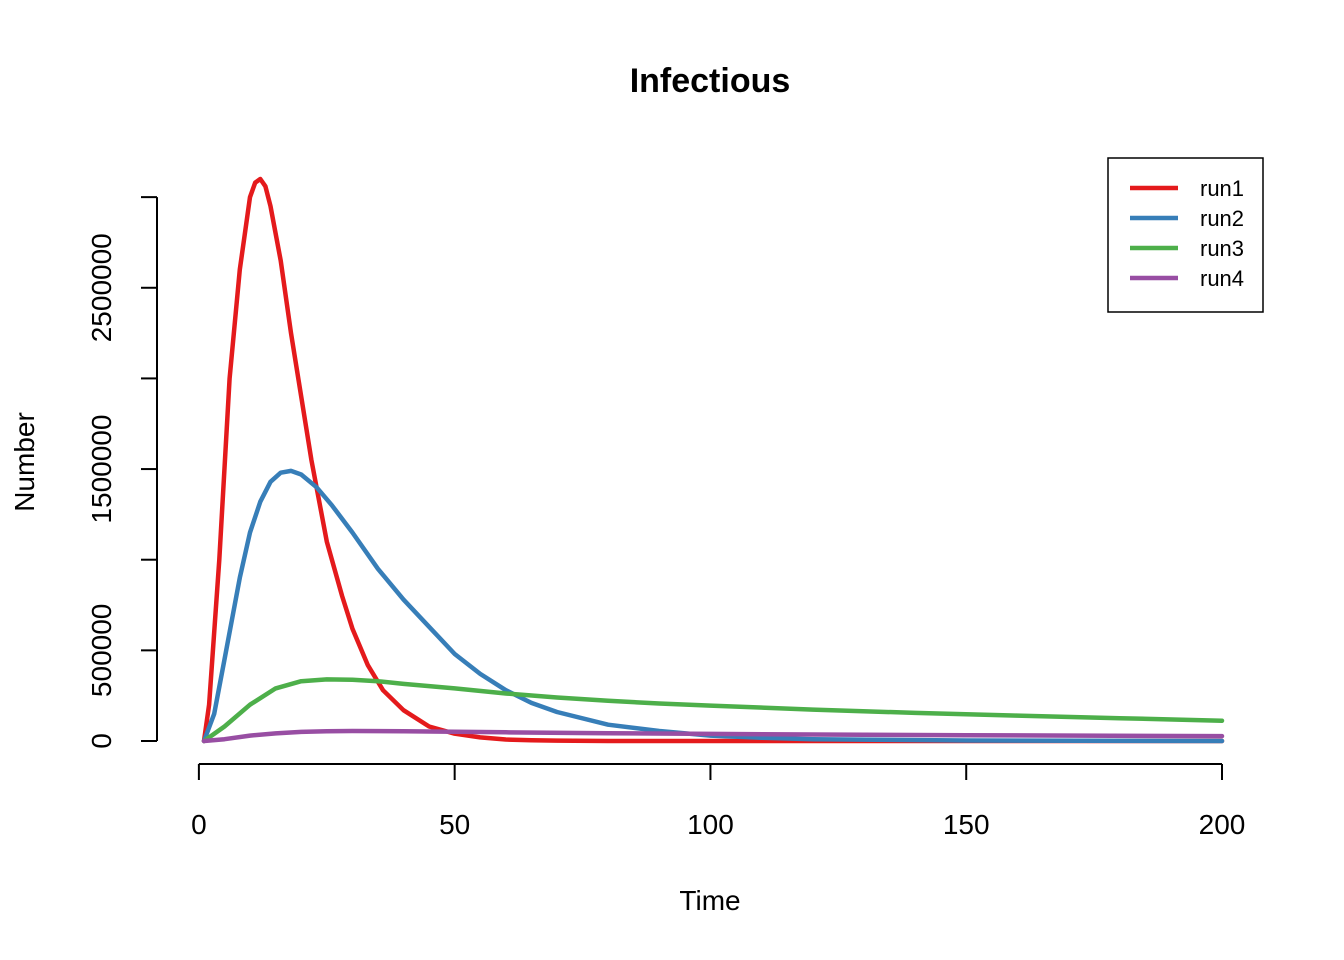  I want to click on x-tick-label: 0, so click(199, 824).